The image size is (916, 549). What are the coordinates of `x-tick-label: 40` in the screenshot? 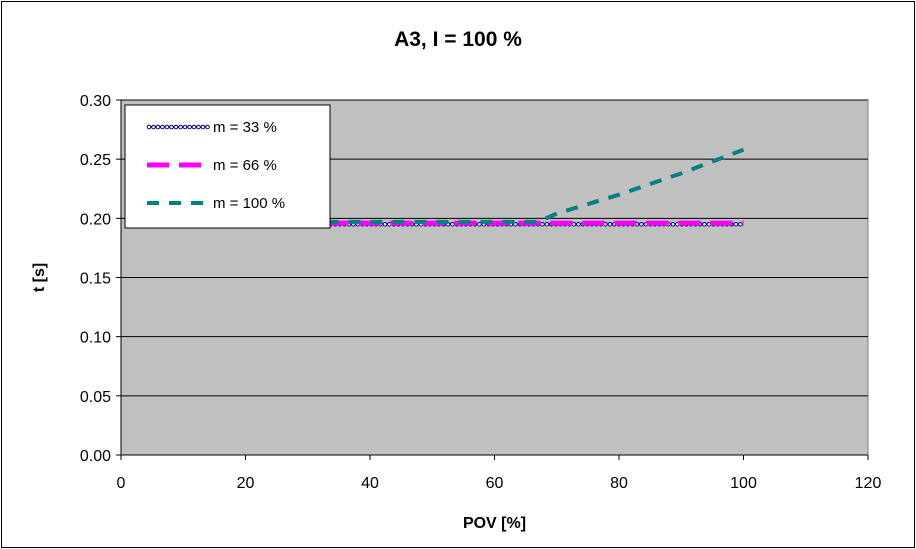 It's located at (370, 483).